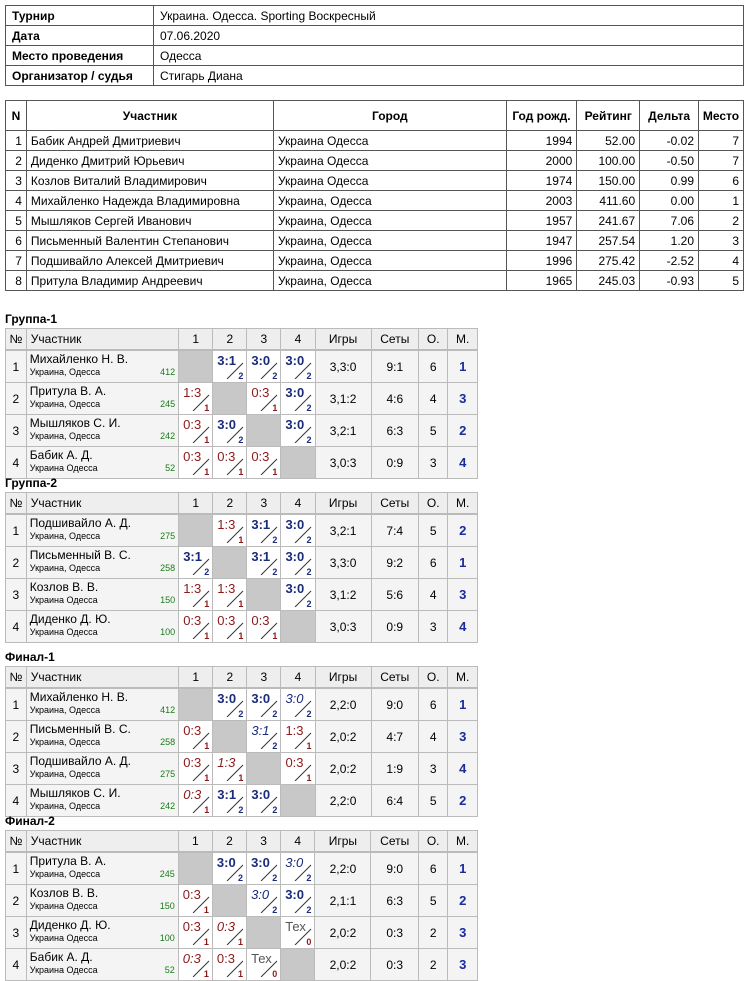 The width and height of the screenshot is (750, 981). What do you see at coordinates (16, 180) in the screenshot?
I see `participant-cell: 3` at bounding box center [16, 180].